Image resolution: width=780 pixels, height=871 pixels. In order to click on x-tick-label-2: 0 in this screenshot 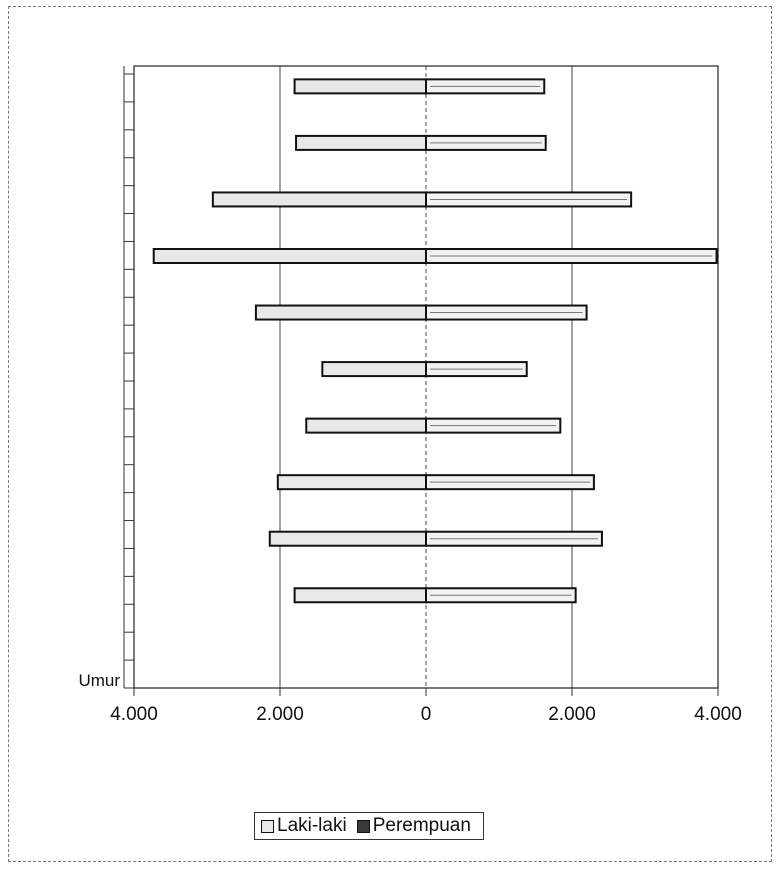, I will do `click(426, 714)`.